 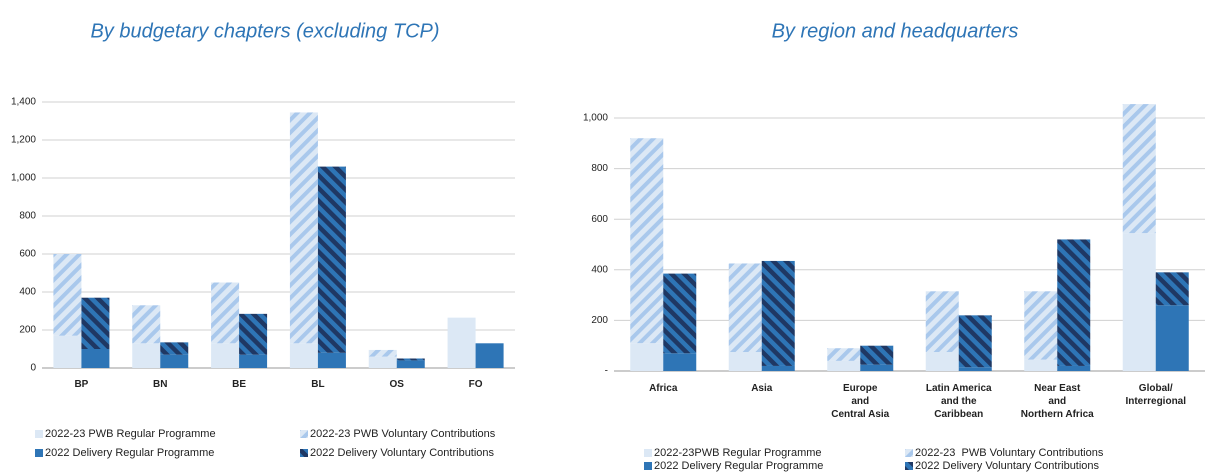 What do you see at coordinates (959, 401) in the screenshot?
I see `x-tick-label: Latin America and the Caribbean` at bounding box center [959, 401].